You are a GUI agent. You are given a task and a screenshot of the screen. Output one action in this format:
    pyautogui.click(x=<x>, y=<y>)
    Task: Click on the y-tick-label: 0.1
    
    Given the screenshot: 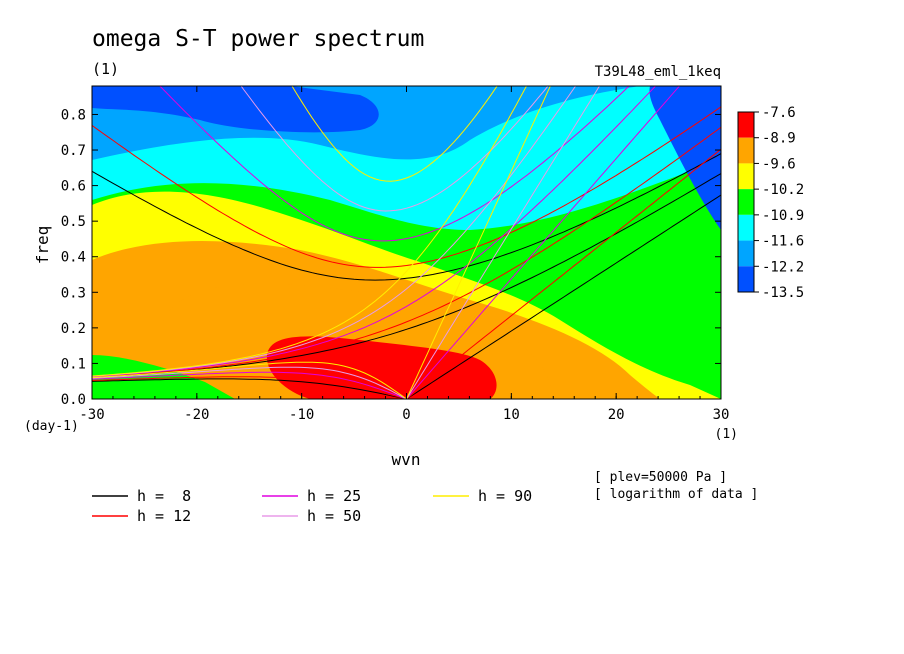 What is the action you would take?
    pyautogui.click(x=73, y=364)
    